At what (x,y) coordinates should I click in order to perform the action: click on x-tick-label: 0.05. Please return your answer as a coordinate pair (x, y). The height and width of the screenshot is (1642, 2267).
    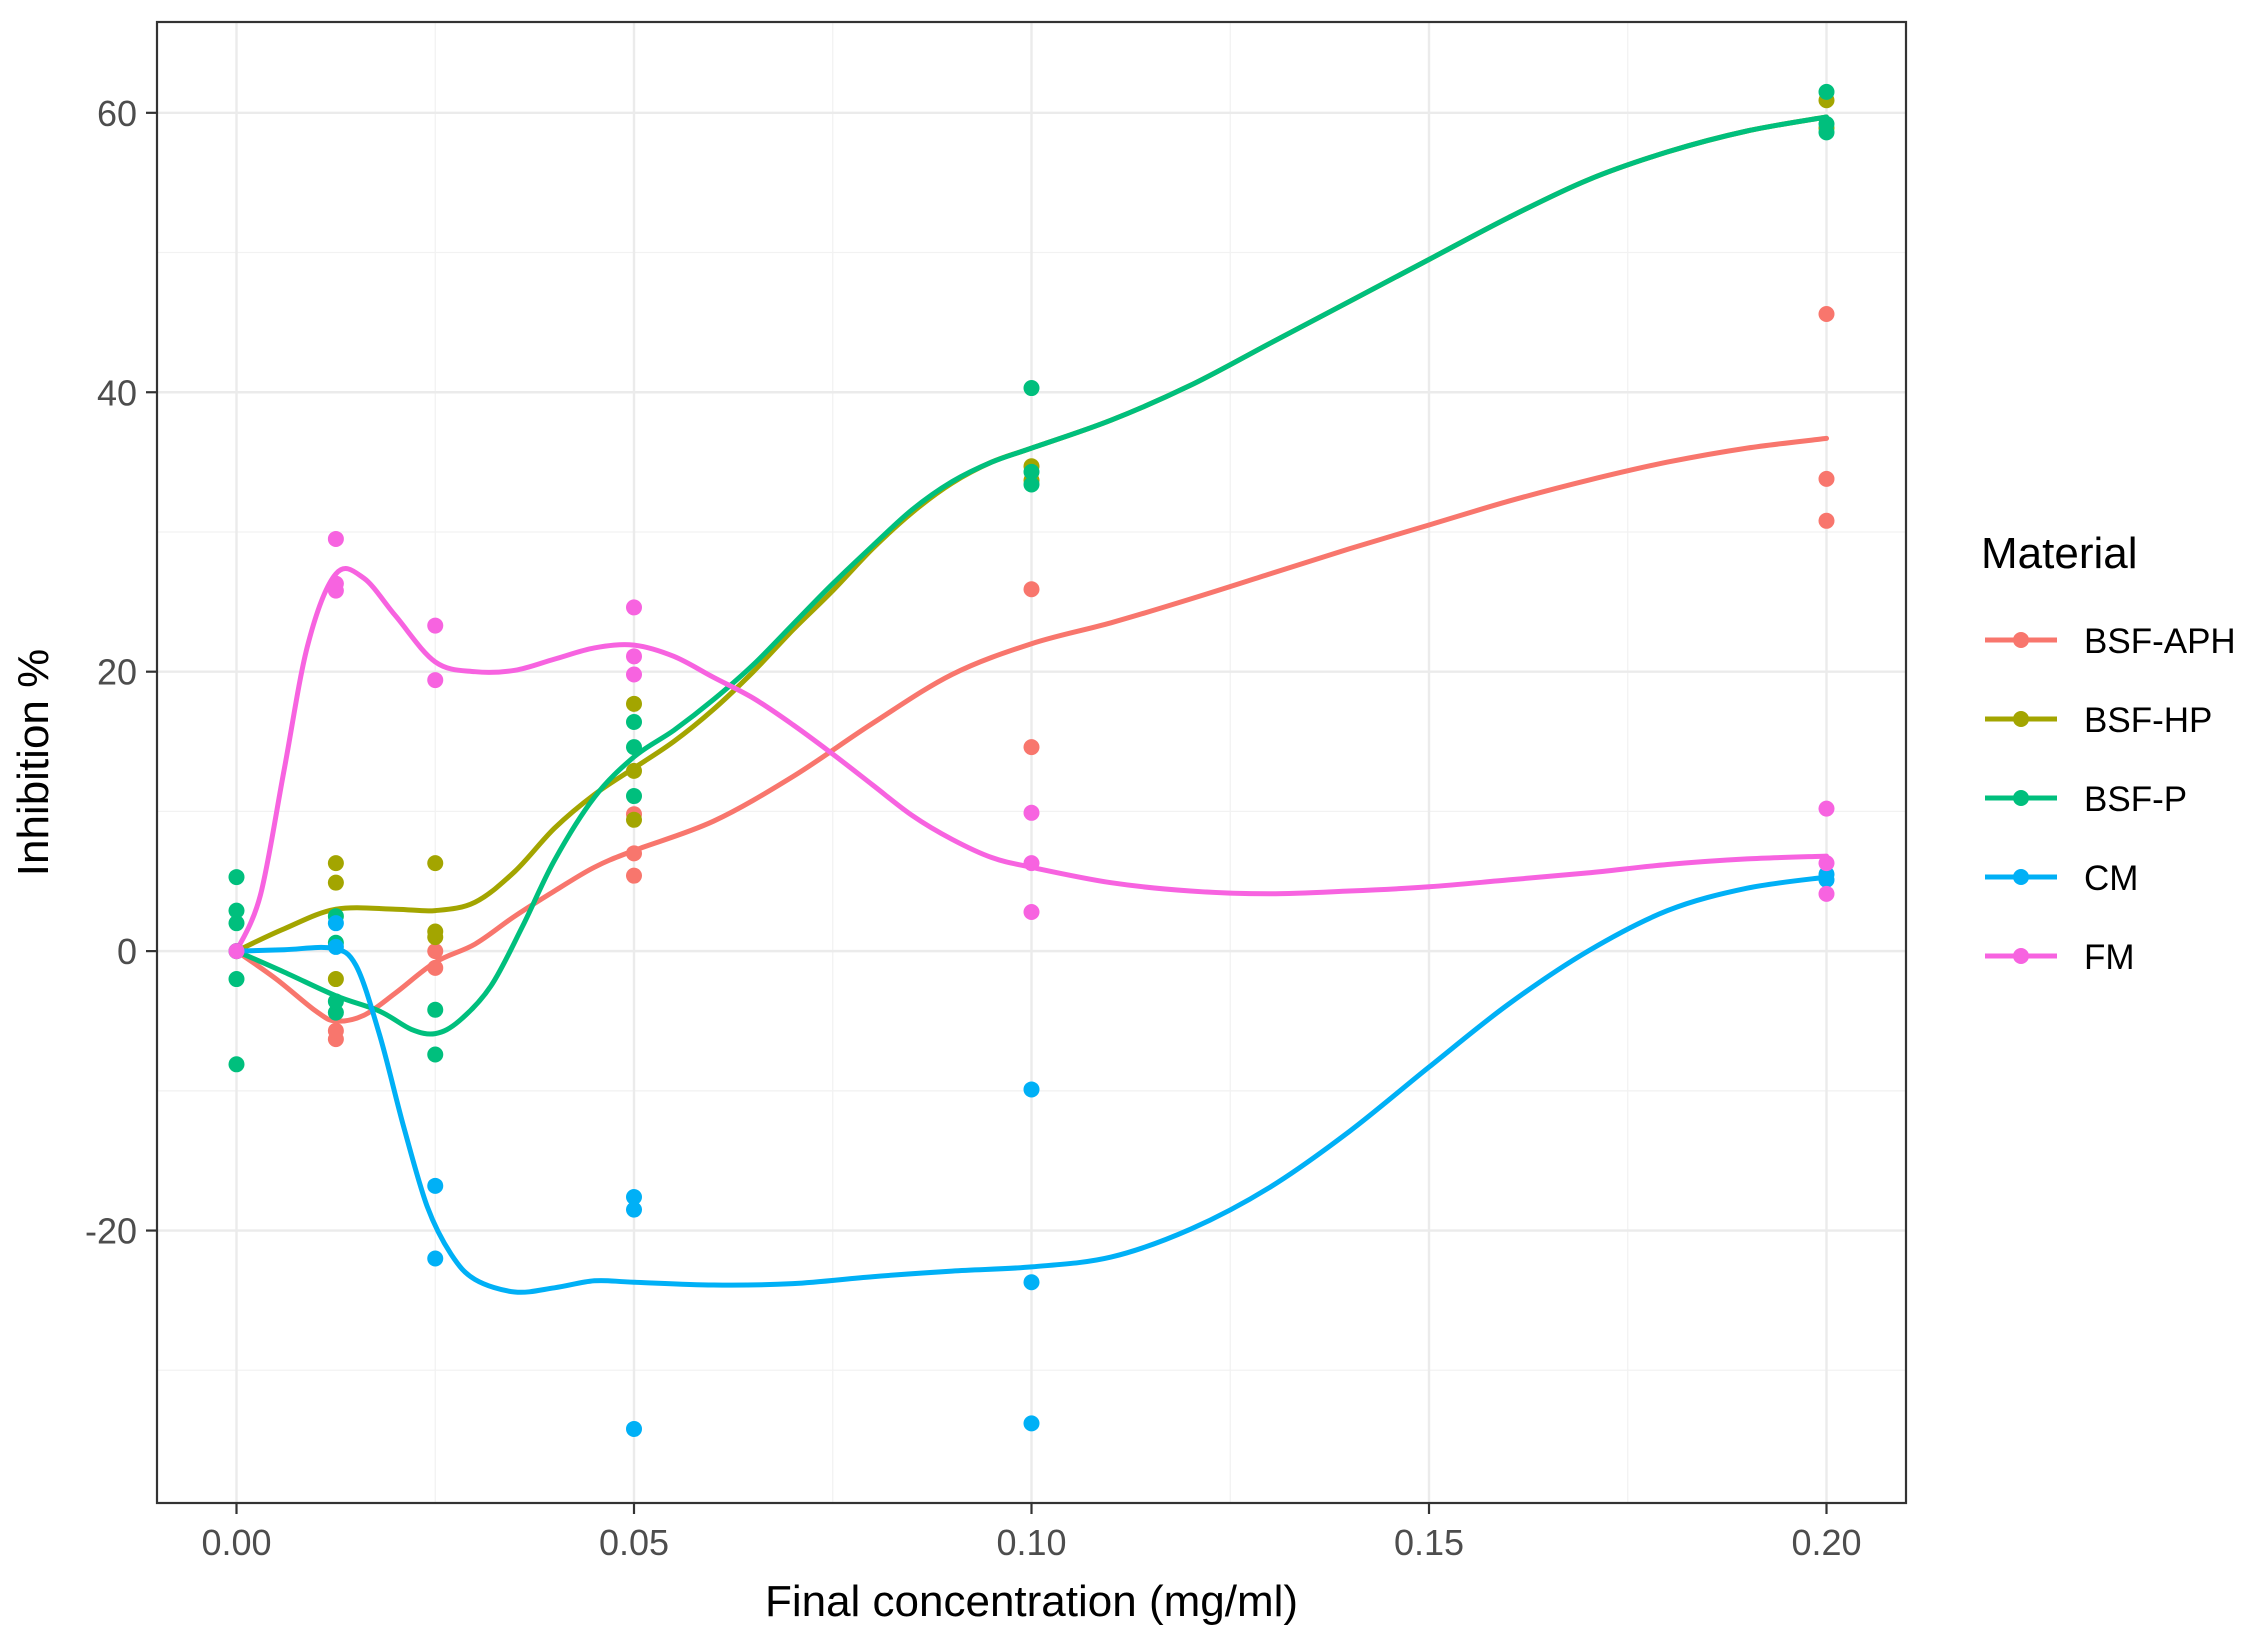
    Looking at the image, I should click on (634, 1542).